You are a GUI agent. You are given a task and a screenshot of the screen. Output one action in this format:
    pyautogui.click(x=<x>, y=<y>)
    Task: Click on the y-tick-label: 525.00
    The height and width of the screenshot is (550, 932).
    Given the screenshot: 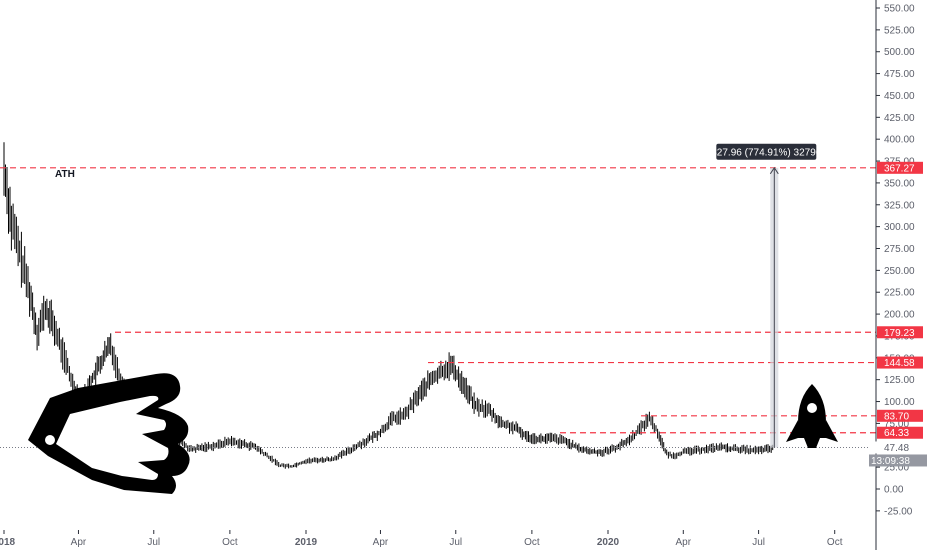 What is the action you would take?
    pyautogui.click(x=899, y=30)
    